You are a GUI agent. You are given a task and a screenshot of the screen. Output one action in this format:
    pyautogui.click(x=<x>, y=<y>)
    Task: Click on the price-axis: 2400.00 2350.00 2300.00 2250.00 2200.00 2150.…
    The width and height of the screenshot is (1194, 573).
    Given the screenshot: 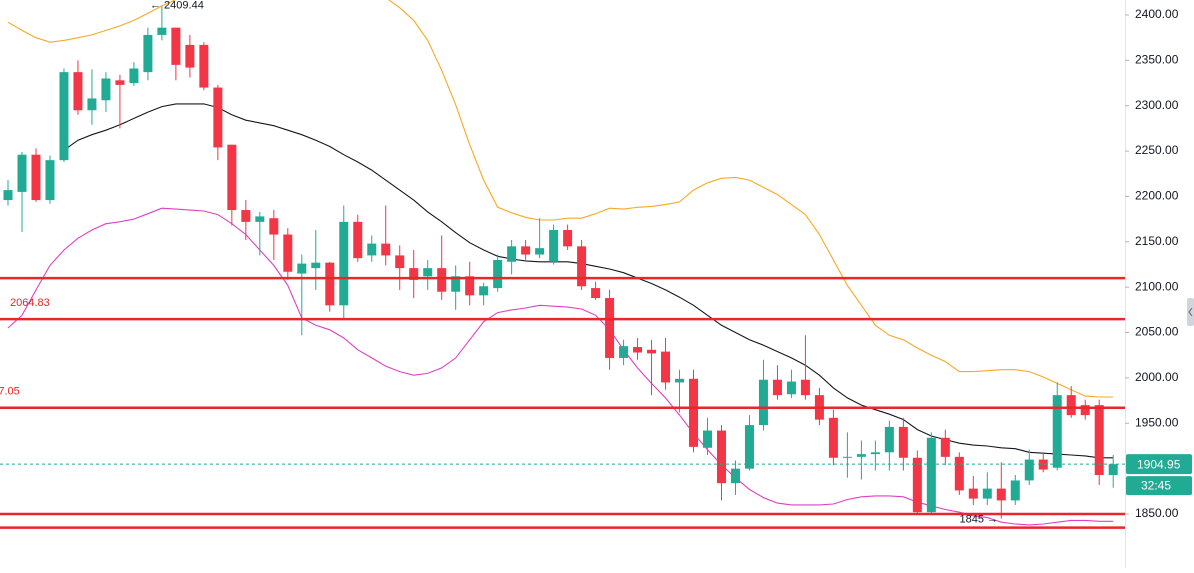 What is the action you would take?
    pyautogui.click(x=1158, y=263)
    